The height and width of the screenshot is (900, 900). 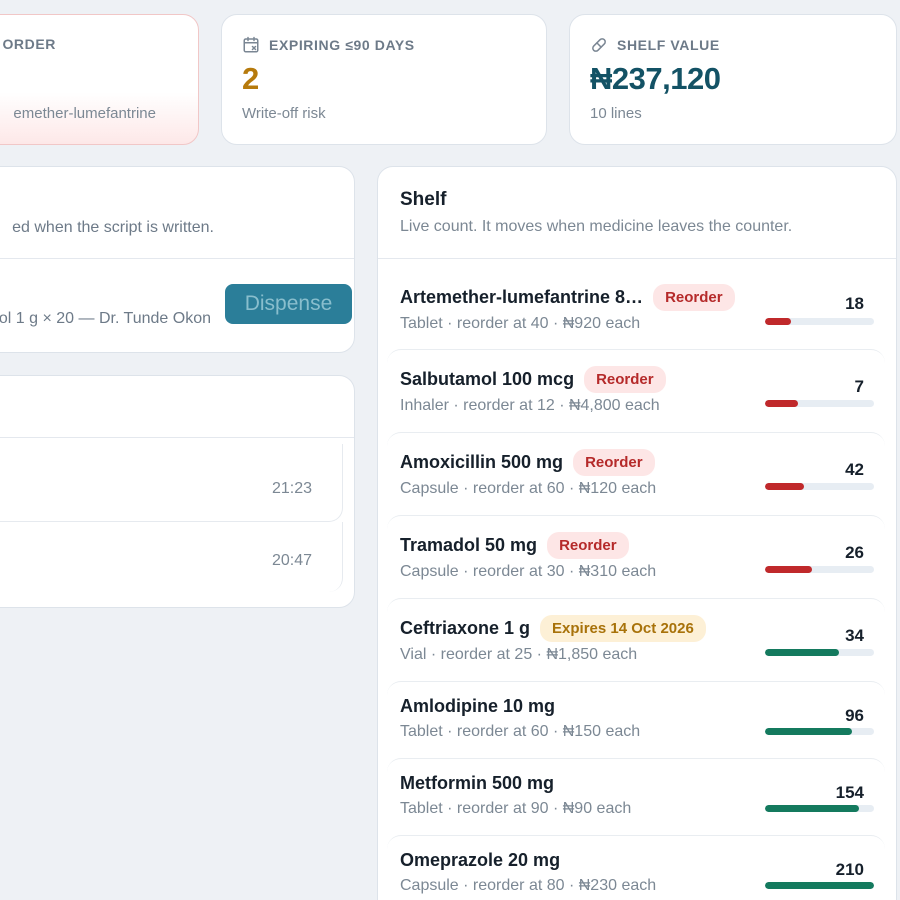 I want to click on shelf-item-name: Salbutamol 100 mcg, so click(x=487, y=379).